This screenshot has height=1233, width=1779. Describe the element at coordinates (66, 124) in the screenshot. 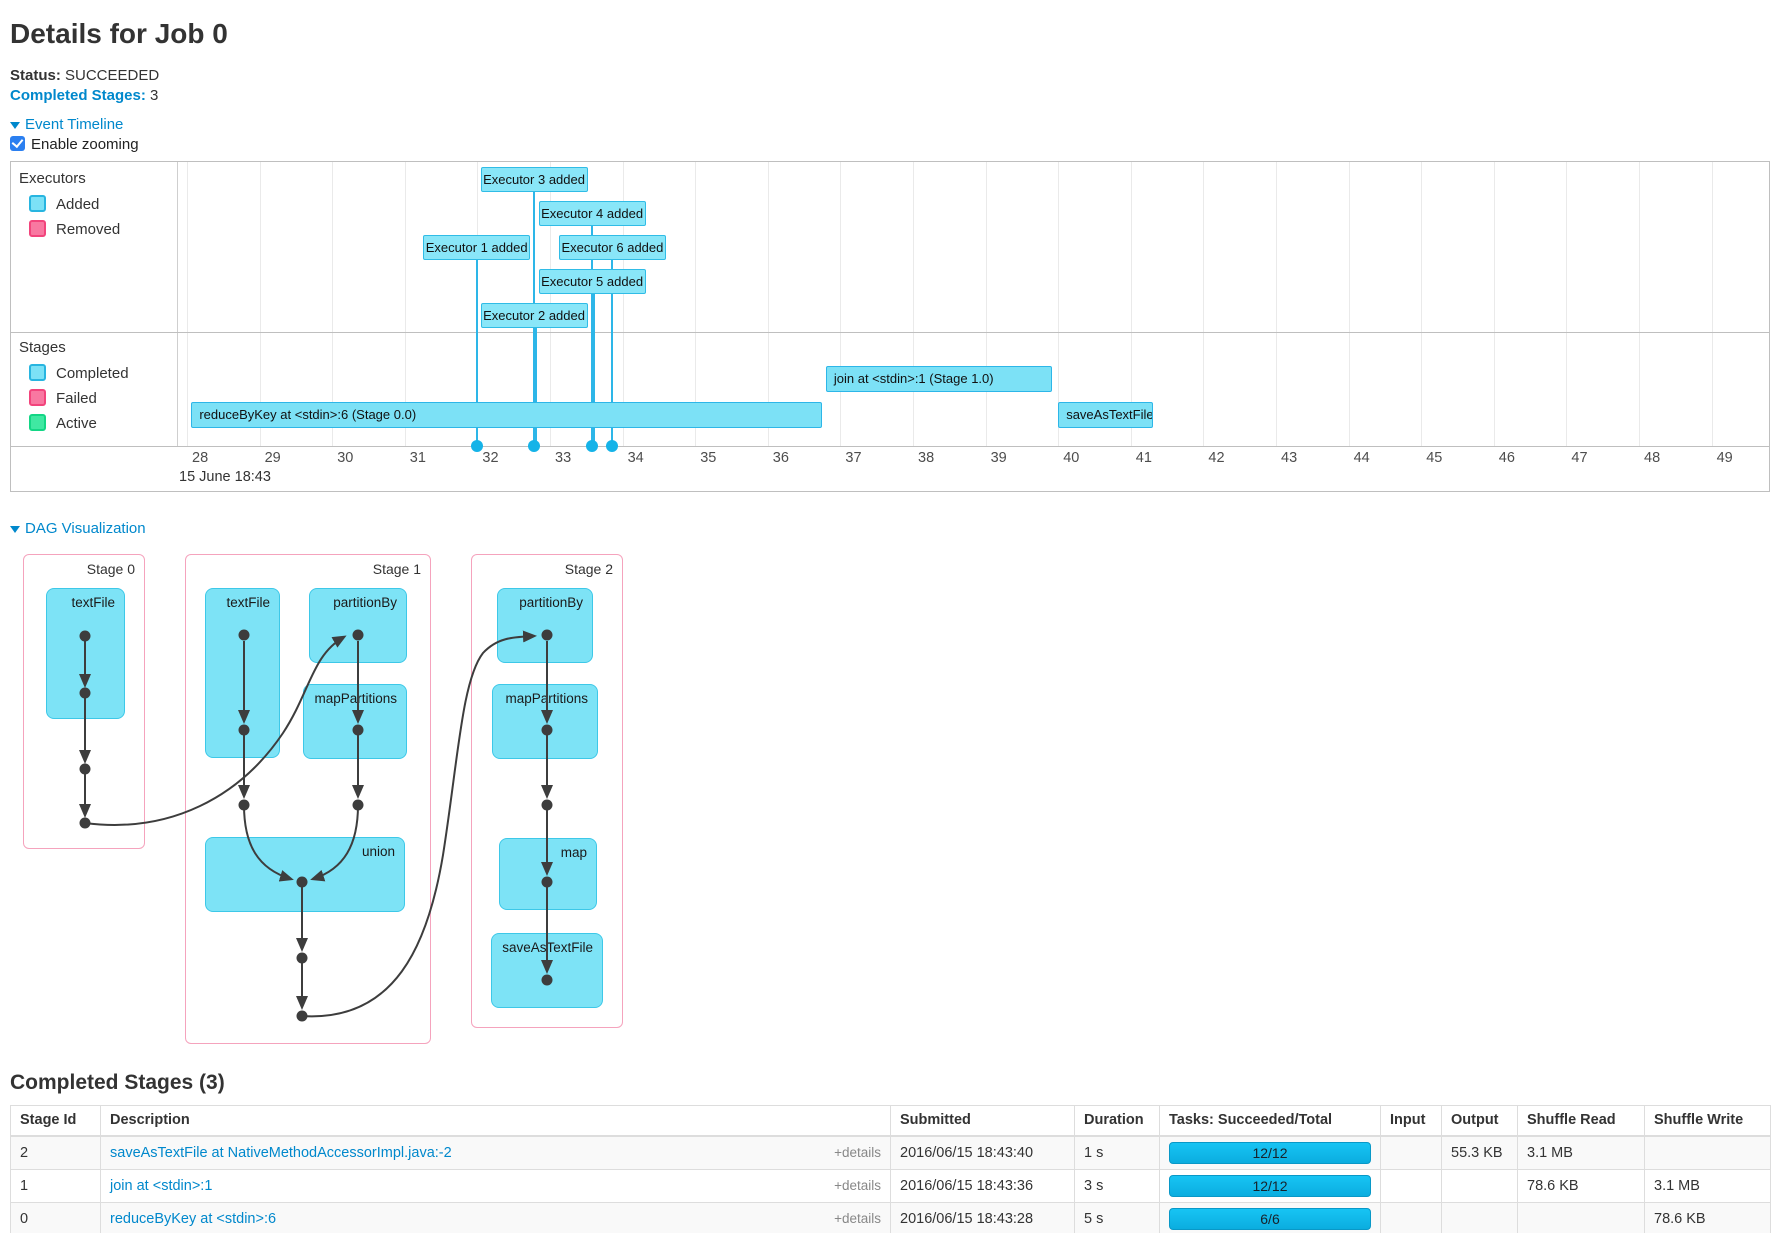

I see `event-timeline-toggle: Event Timeline` at that location.